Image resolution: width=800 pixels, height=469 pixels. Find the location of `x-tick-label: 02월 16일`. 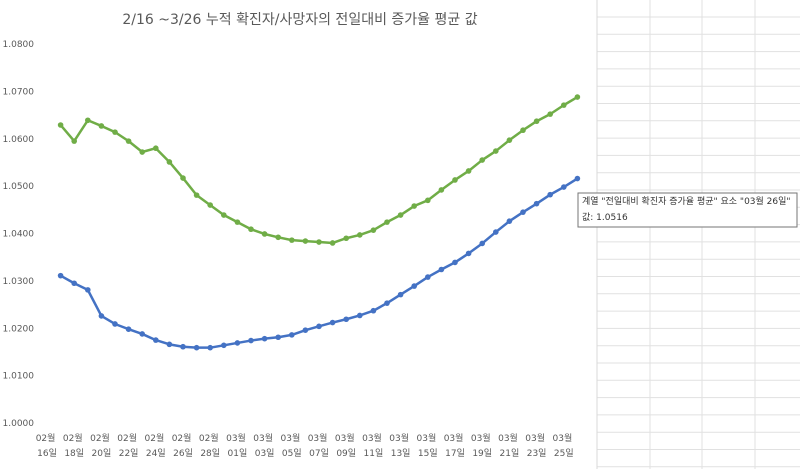

x-tick-label: 02월 16일 is located at coordinates (47, 445).